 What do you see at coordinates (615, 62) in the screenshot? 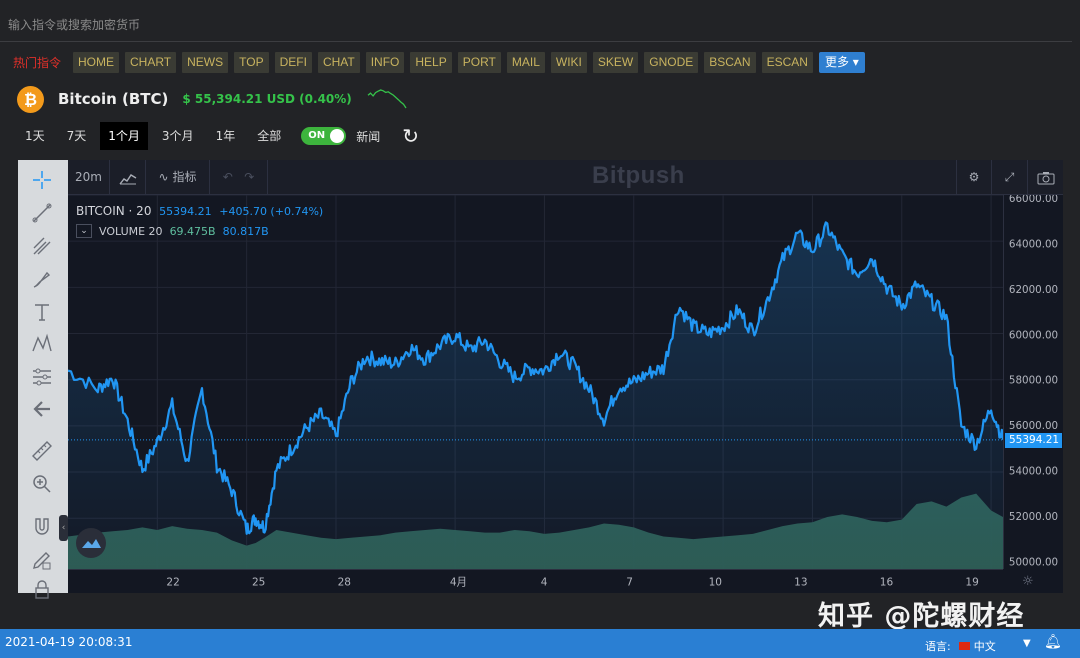
I see `cmd-skew-button: SKEW` at bounding box center [615, 62].